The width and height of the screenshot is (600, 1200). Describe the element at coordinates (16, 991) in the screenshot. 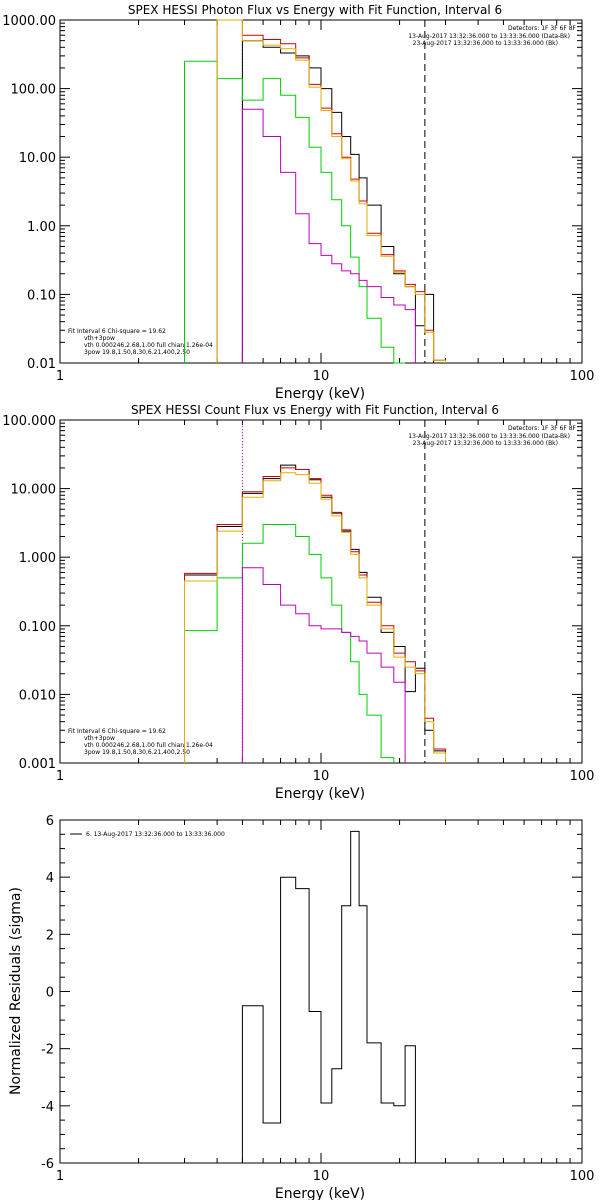

I see `y-axis-label: Normalized Residuals (sigma)` at that location.